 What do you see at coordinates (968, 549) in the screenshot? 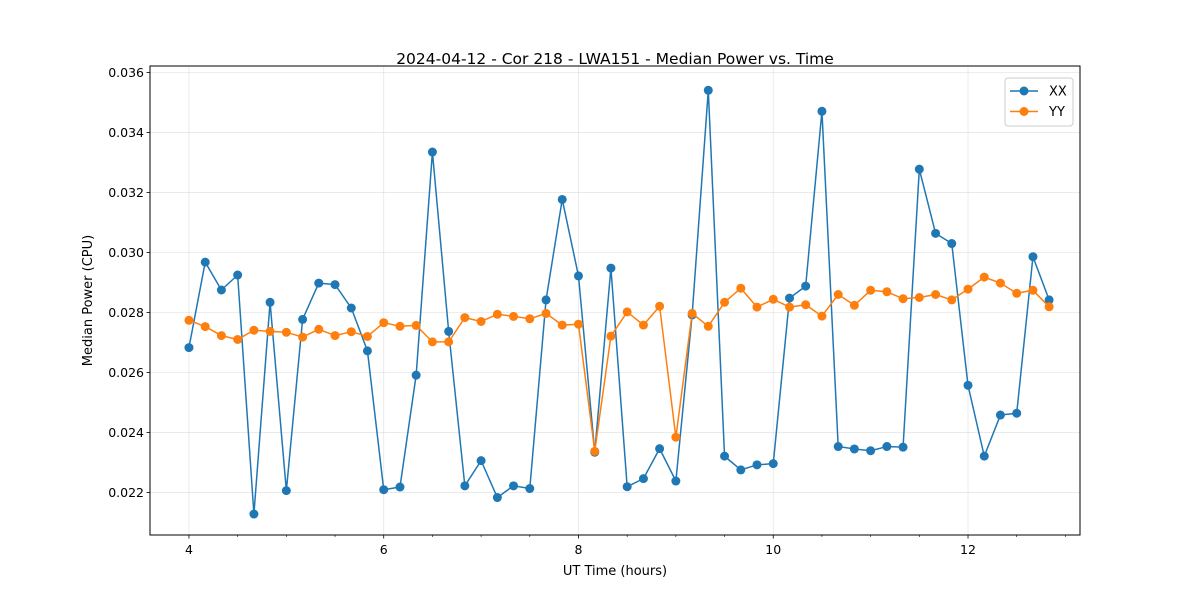
I see `x-tick-label: 12` at bounding box center [968, 549].